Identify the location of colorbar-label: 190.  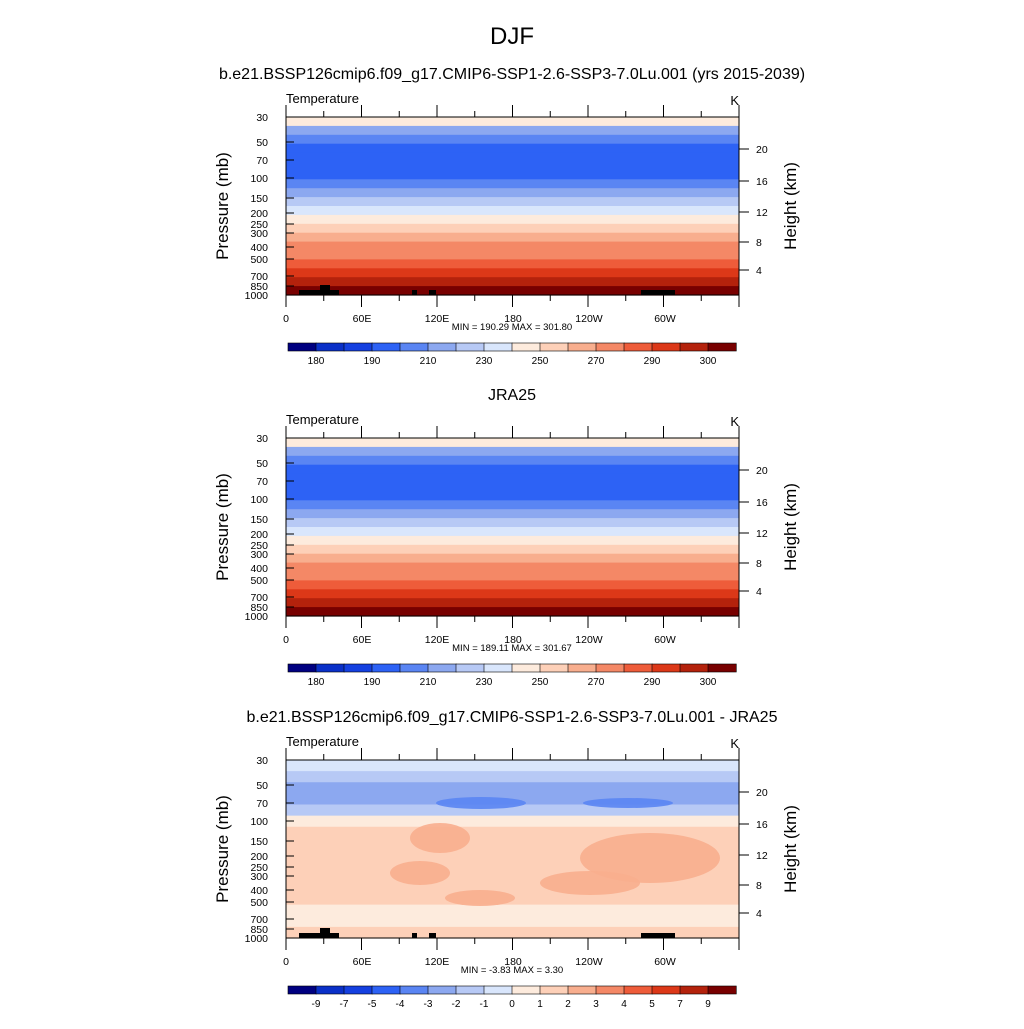
(372, 682).